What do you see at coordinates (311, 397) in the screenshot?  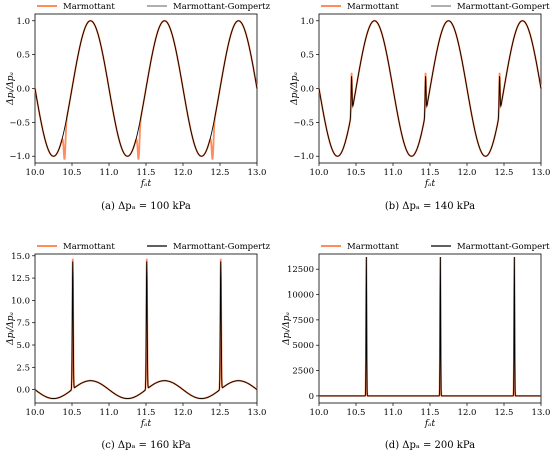 I see `y-tick-label: 0` at bounding box center [311, 397].